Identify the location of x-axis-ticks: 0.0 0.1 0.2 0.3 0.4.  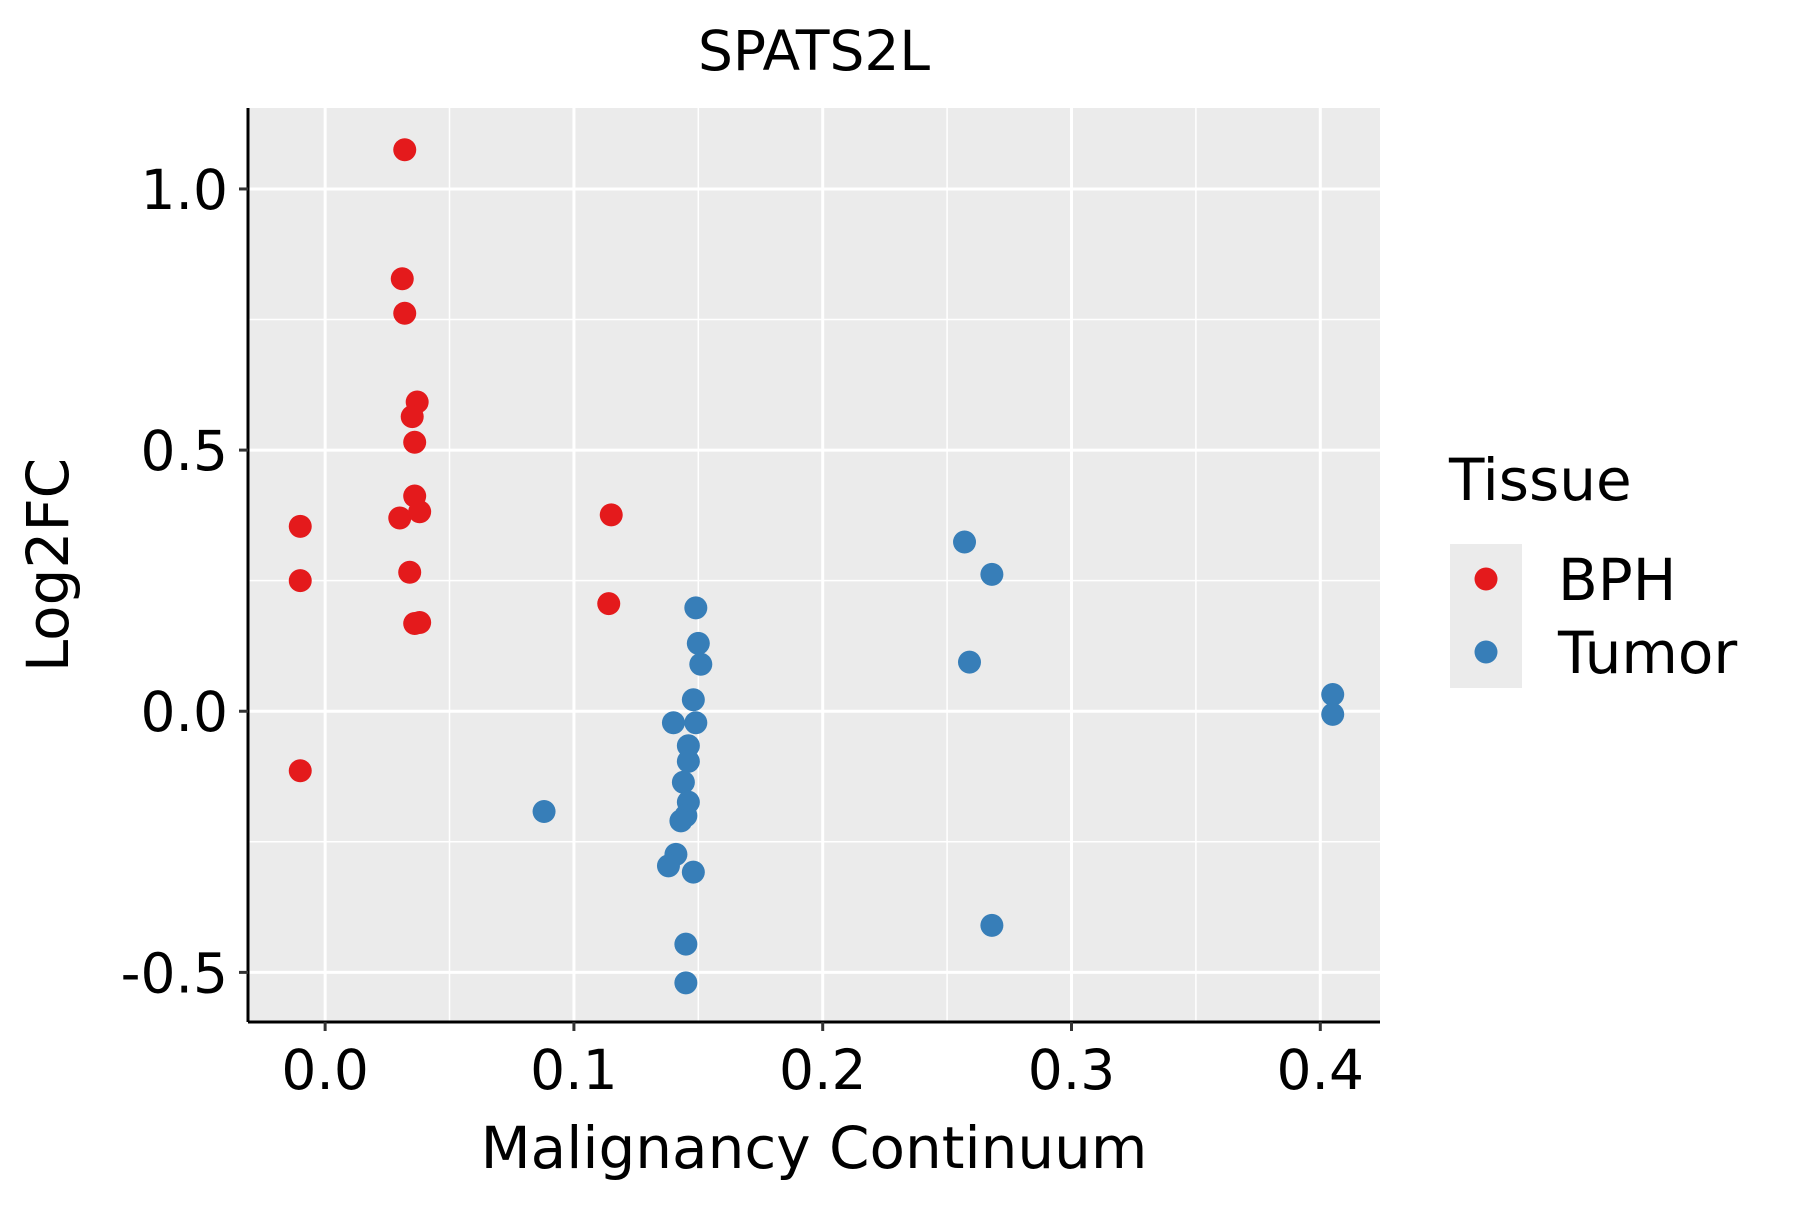
(822, 1062).